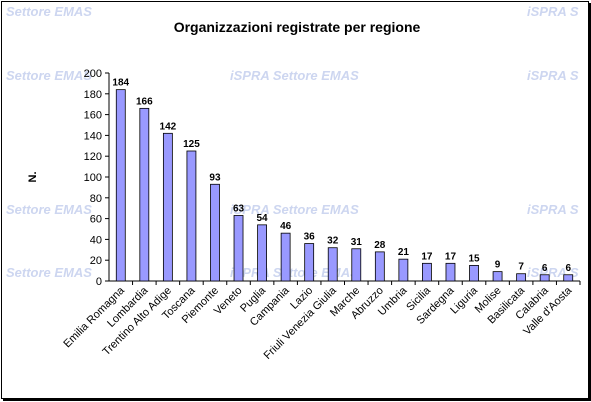 This screenshot has width=591, height=402. Describe the element at coordinates (93, 116) in the screenshot. I see `y-tick-label: 160` at that location.